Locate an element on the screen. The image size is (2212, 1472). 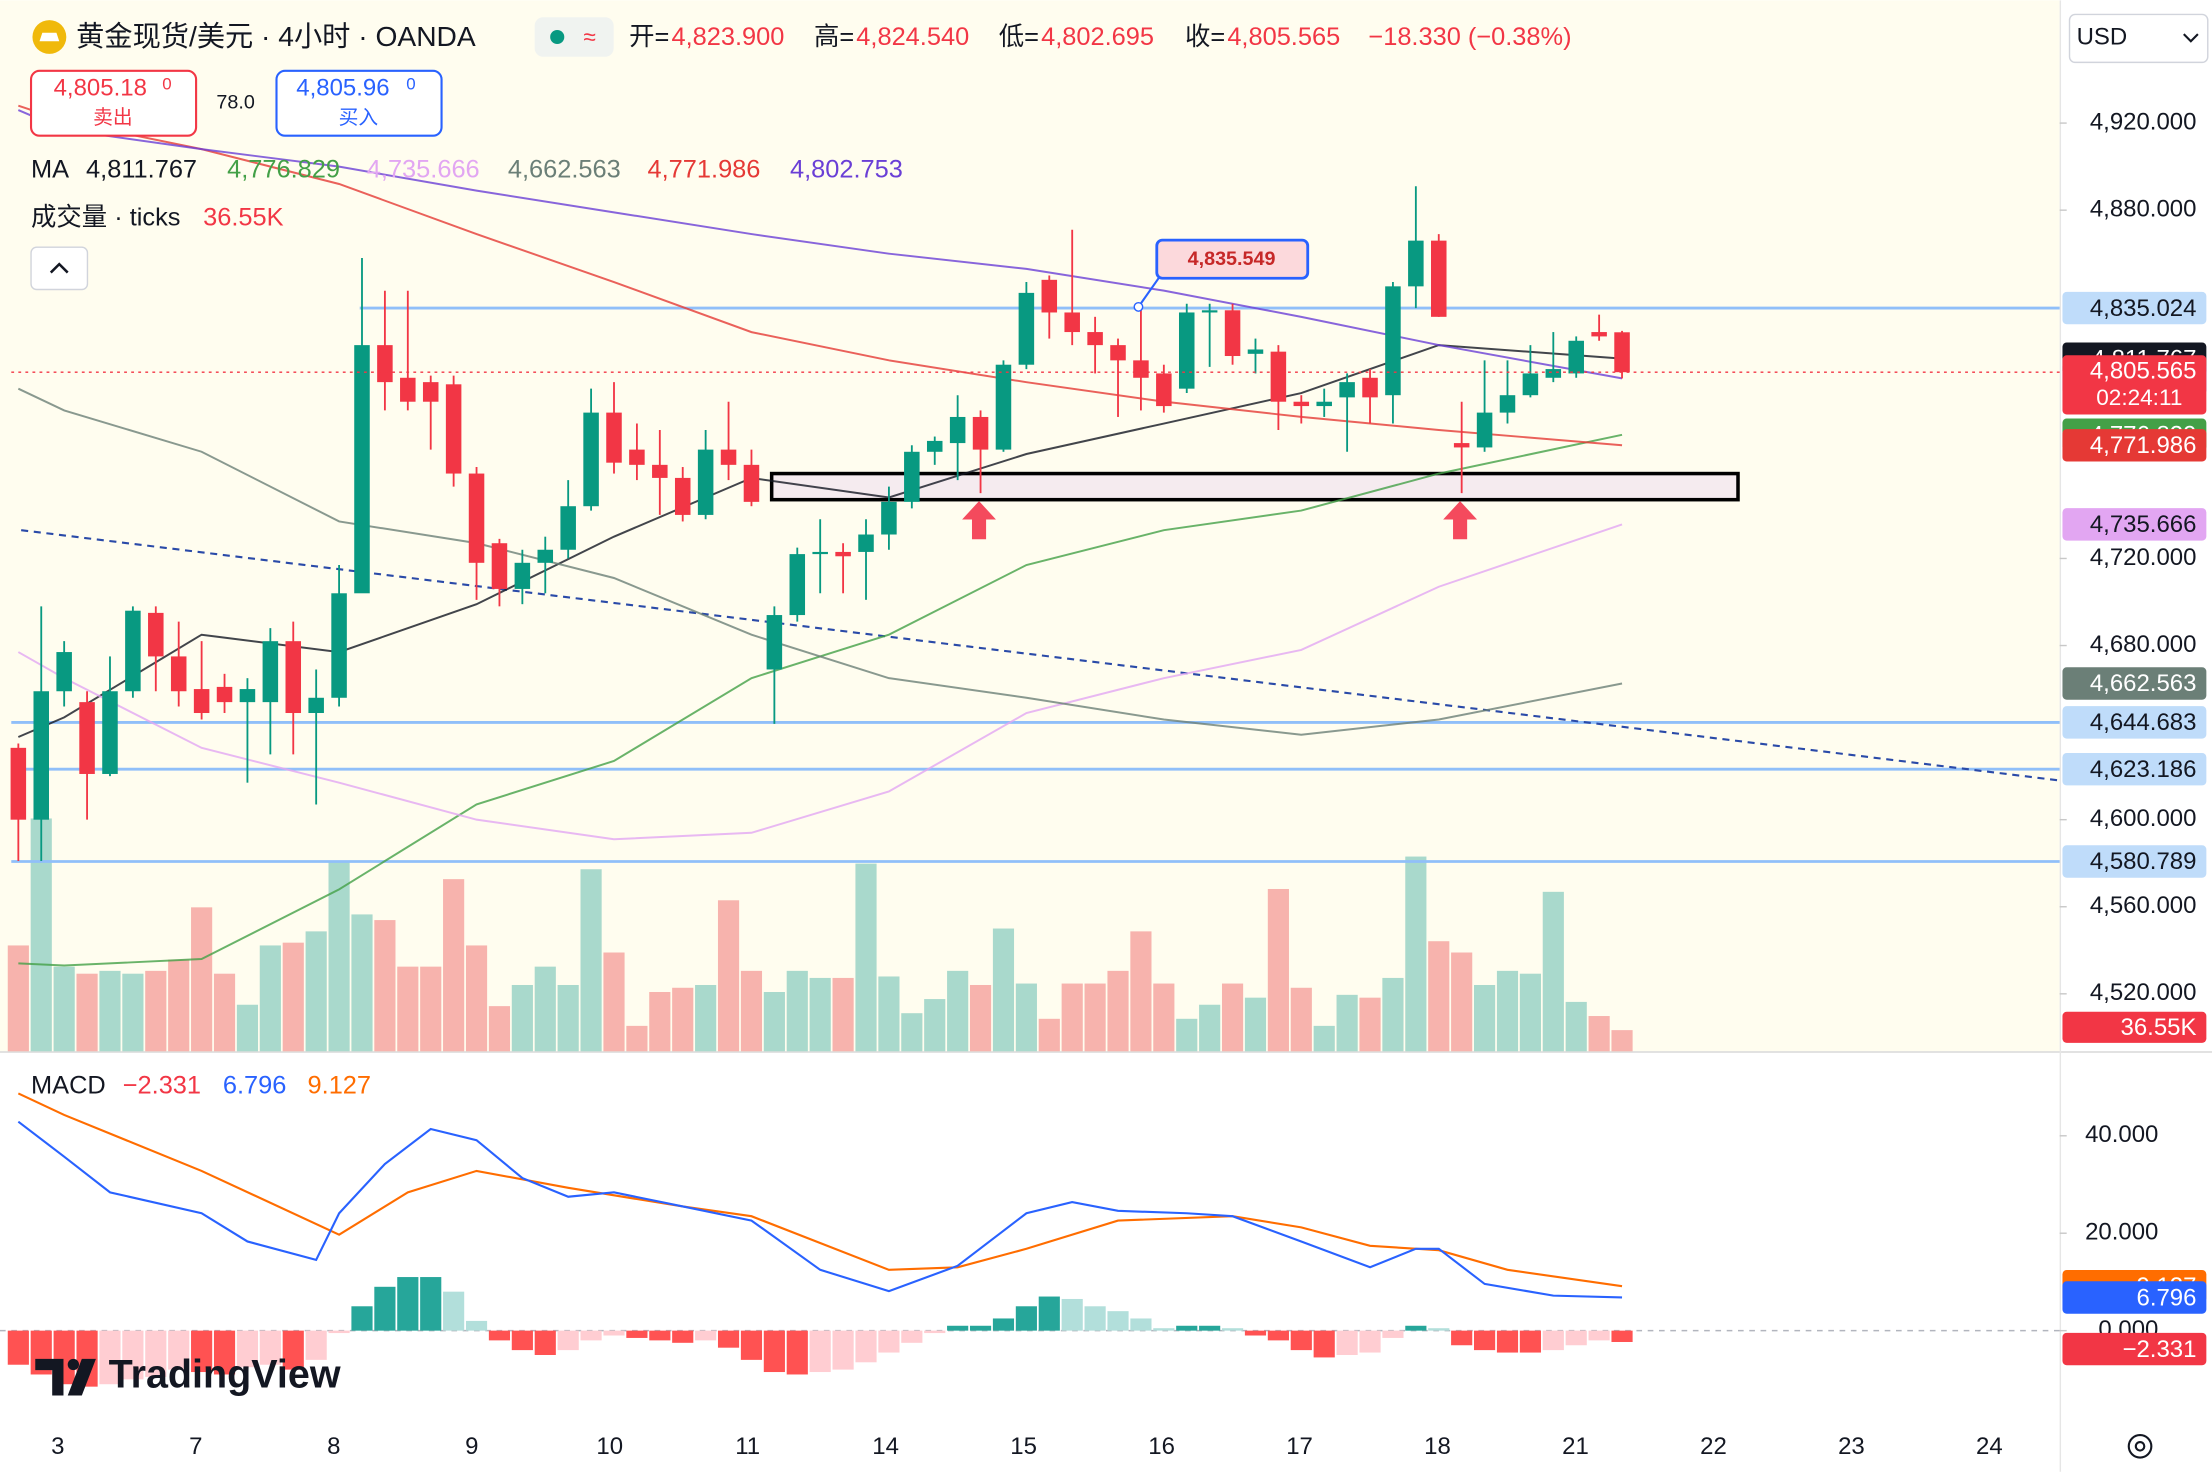
y-tick-label: 4,720.000 is located at coordinates (2143, 557).